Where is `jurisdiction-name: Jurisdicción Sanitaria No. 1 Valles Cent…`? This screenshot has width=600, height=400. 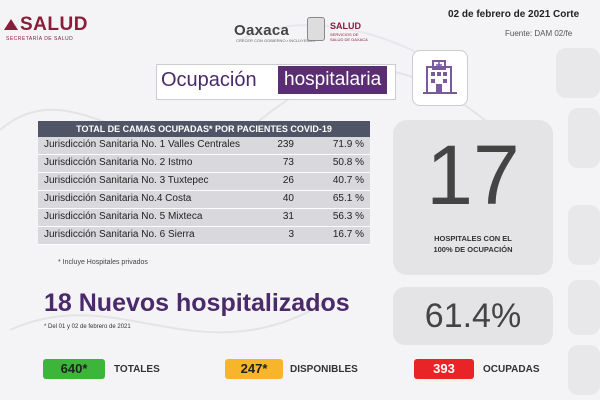
jurisdiction-name: Jurisdicción Sanitaria No. 1 Valles Cent… is located at coordinates (142, 144).